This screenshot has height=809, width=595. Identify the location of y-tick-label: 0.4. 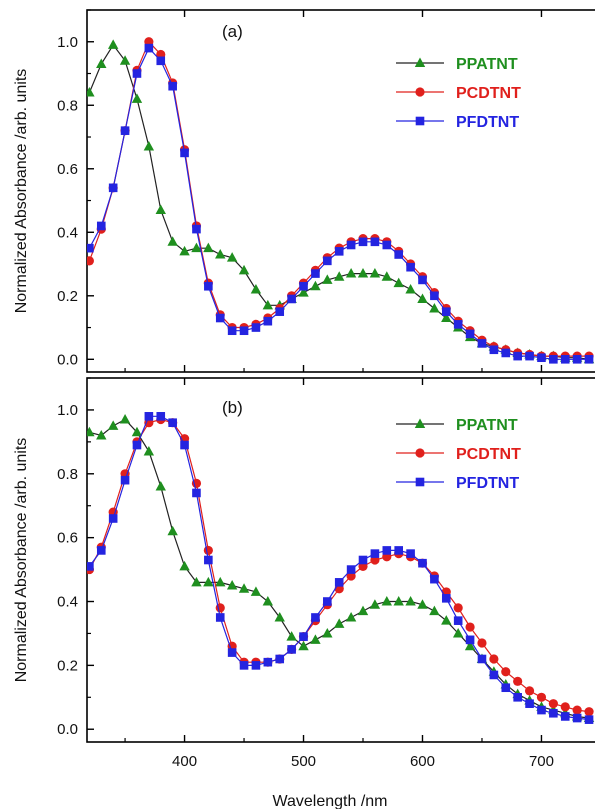
(67, 602).